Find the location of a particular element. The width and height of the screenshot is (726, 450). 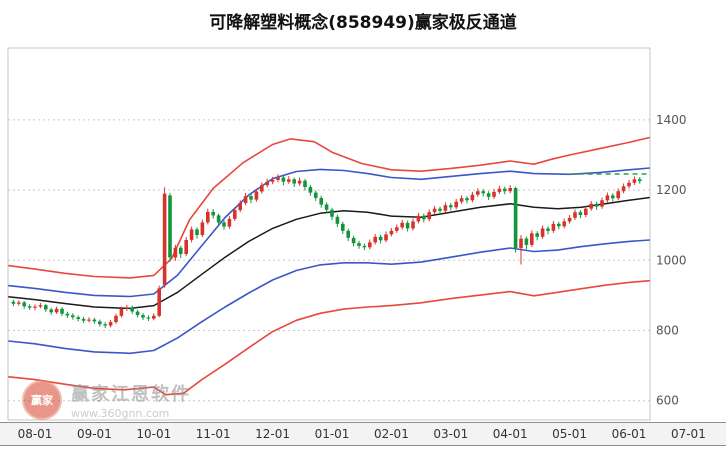

x-axis-label: 11-01 is located at coordinates (213, 434).